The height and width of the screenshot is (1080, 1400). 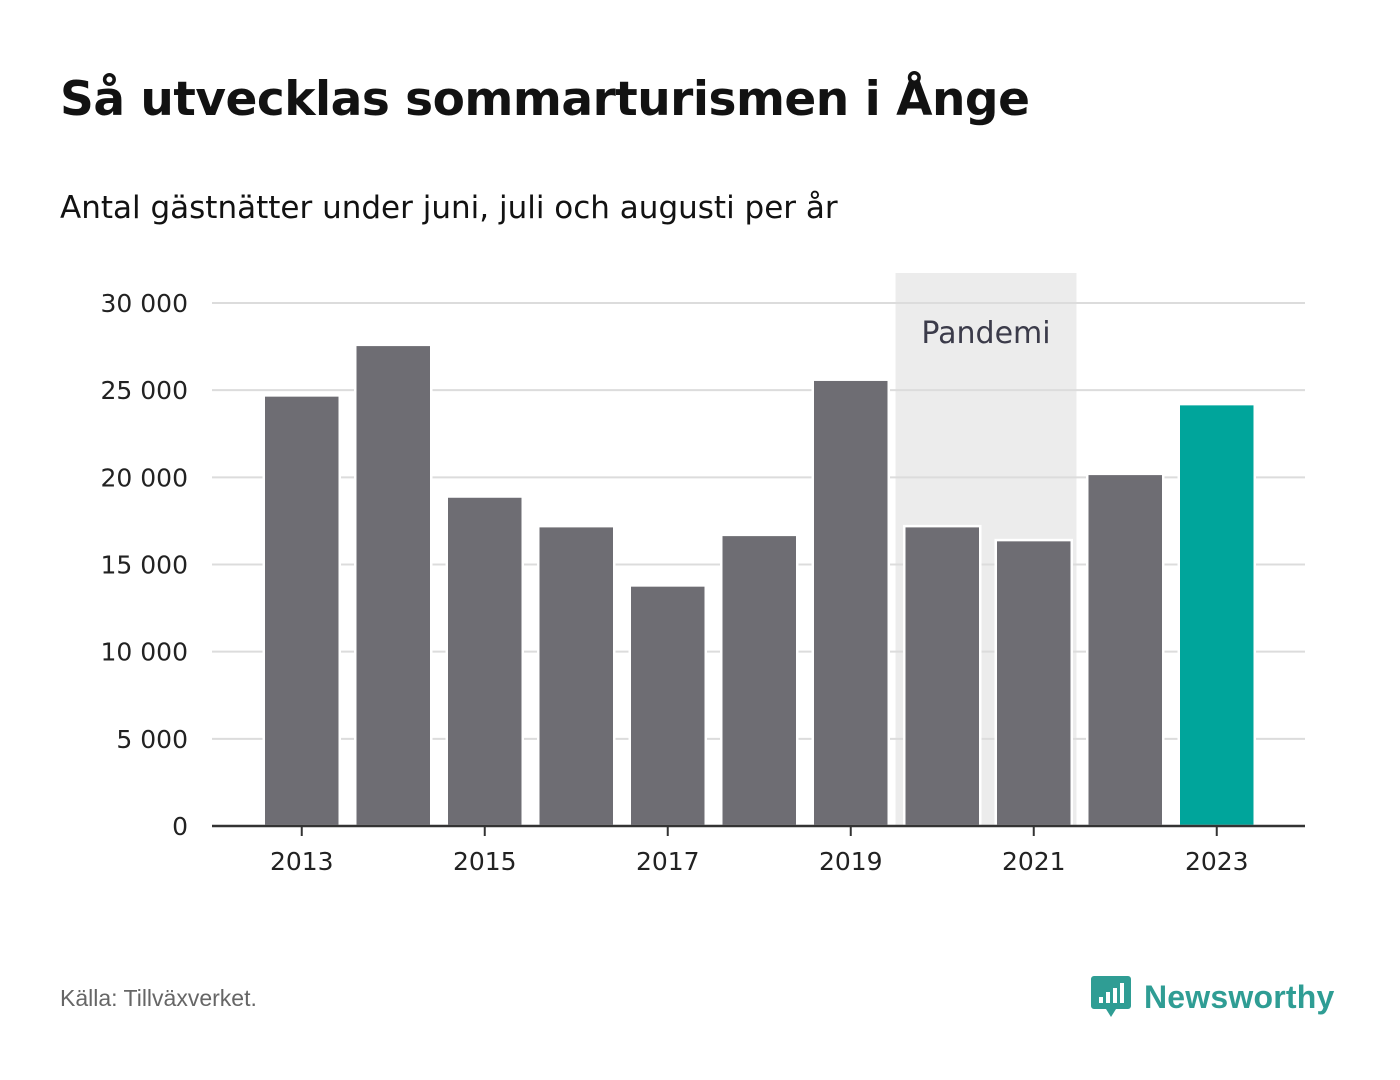 What do you see at coordinates (144, 652) in the screenshot?
I see `y-tick-label: 10 000` at bounding box center [144, 652].